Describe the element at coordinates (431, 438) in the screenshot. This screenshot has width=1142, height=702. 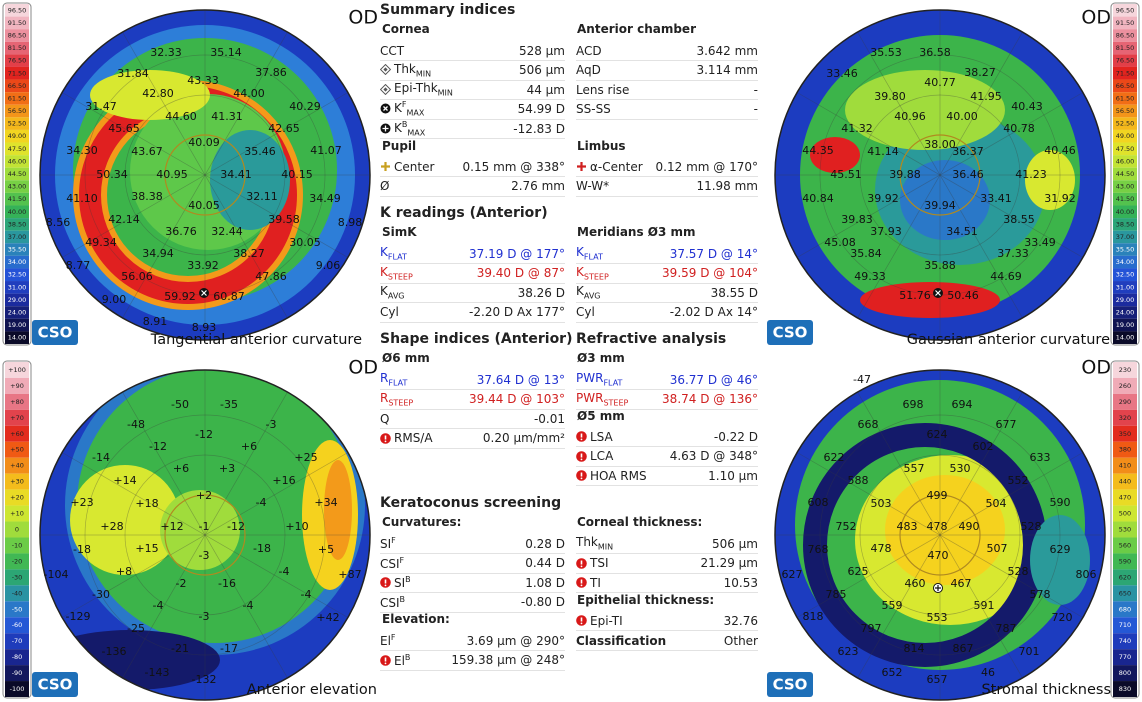
I see `row-label: RMS/A` at that location.